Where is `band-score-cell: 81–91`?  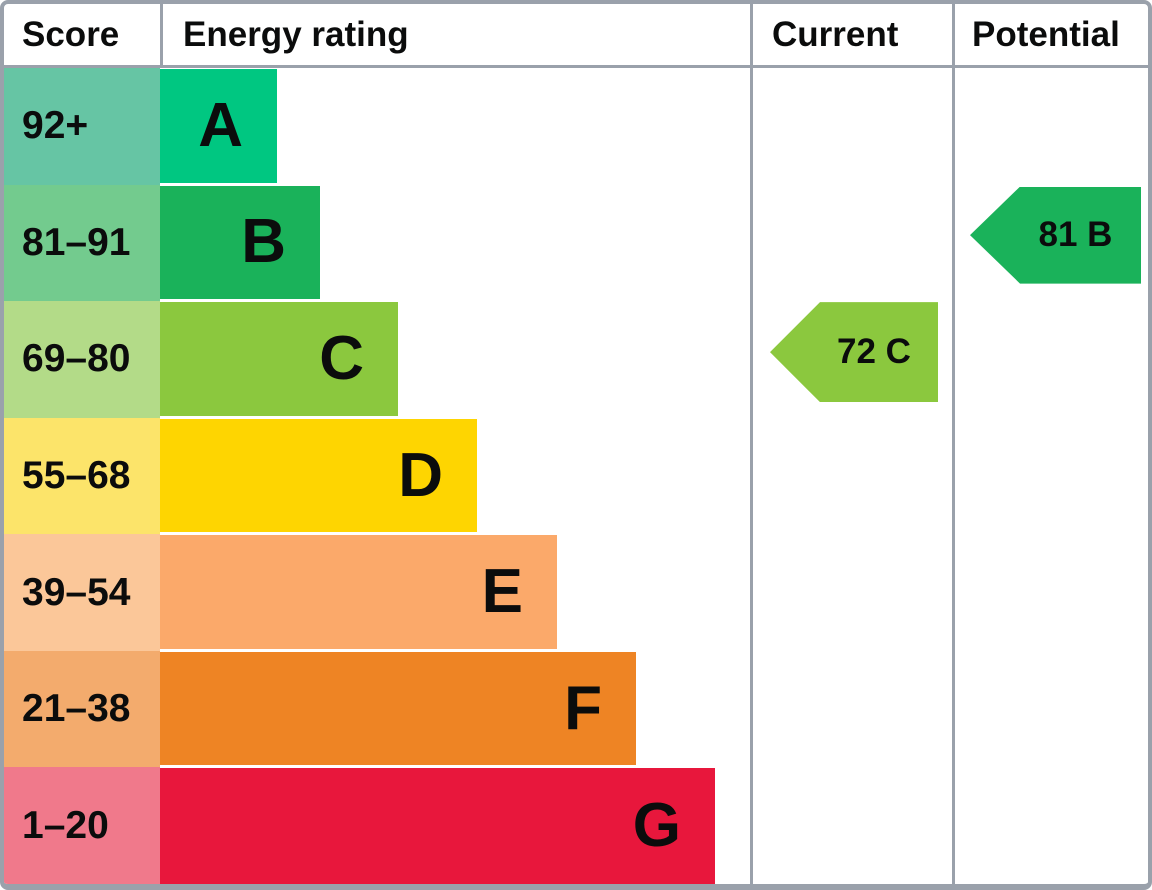
band-score-cell: 81–91 is located at coordinates (82, 243).